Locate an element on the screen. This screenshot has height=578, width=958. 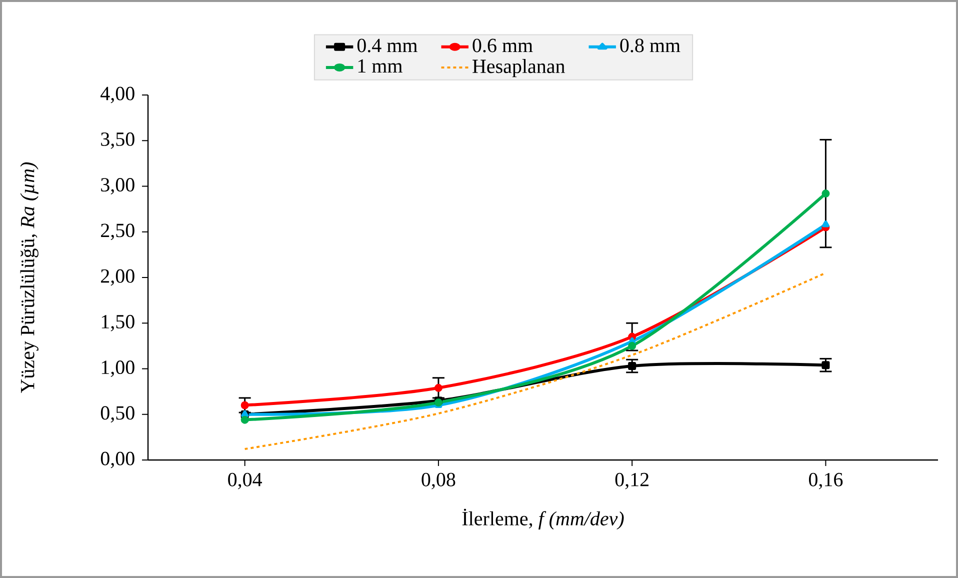
x-tick-label: 0,04 is located at coordinates (245, 481).